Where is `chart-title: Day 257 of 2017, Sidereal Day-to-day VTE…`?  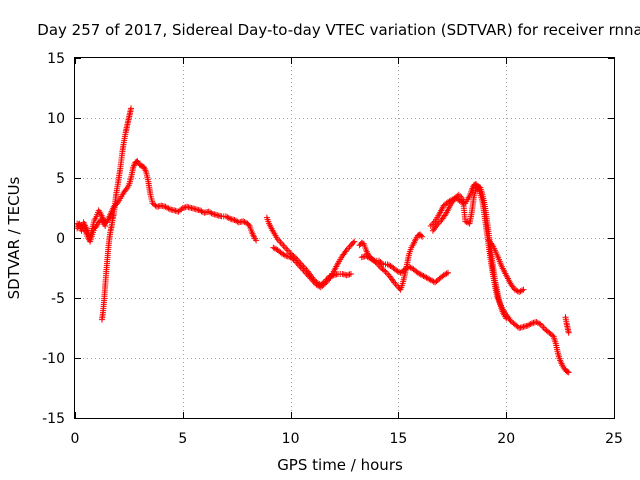 chart-title: Day 257 of 2017, Sidereal Day-to-day VTE… is located at coordinates (338, 30).